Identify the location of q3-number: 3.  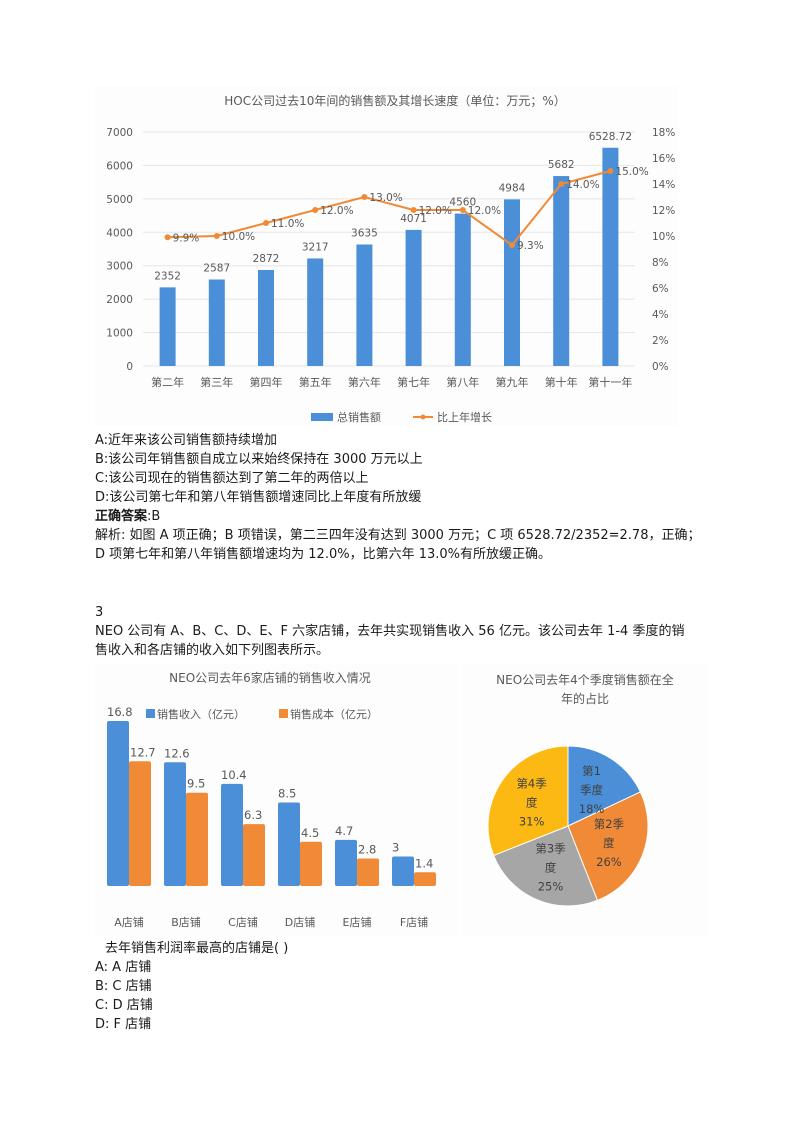
(99, 612).